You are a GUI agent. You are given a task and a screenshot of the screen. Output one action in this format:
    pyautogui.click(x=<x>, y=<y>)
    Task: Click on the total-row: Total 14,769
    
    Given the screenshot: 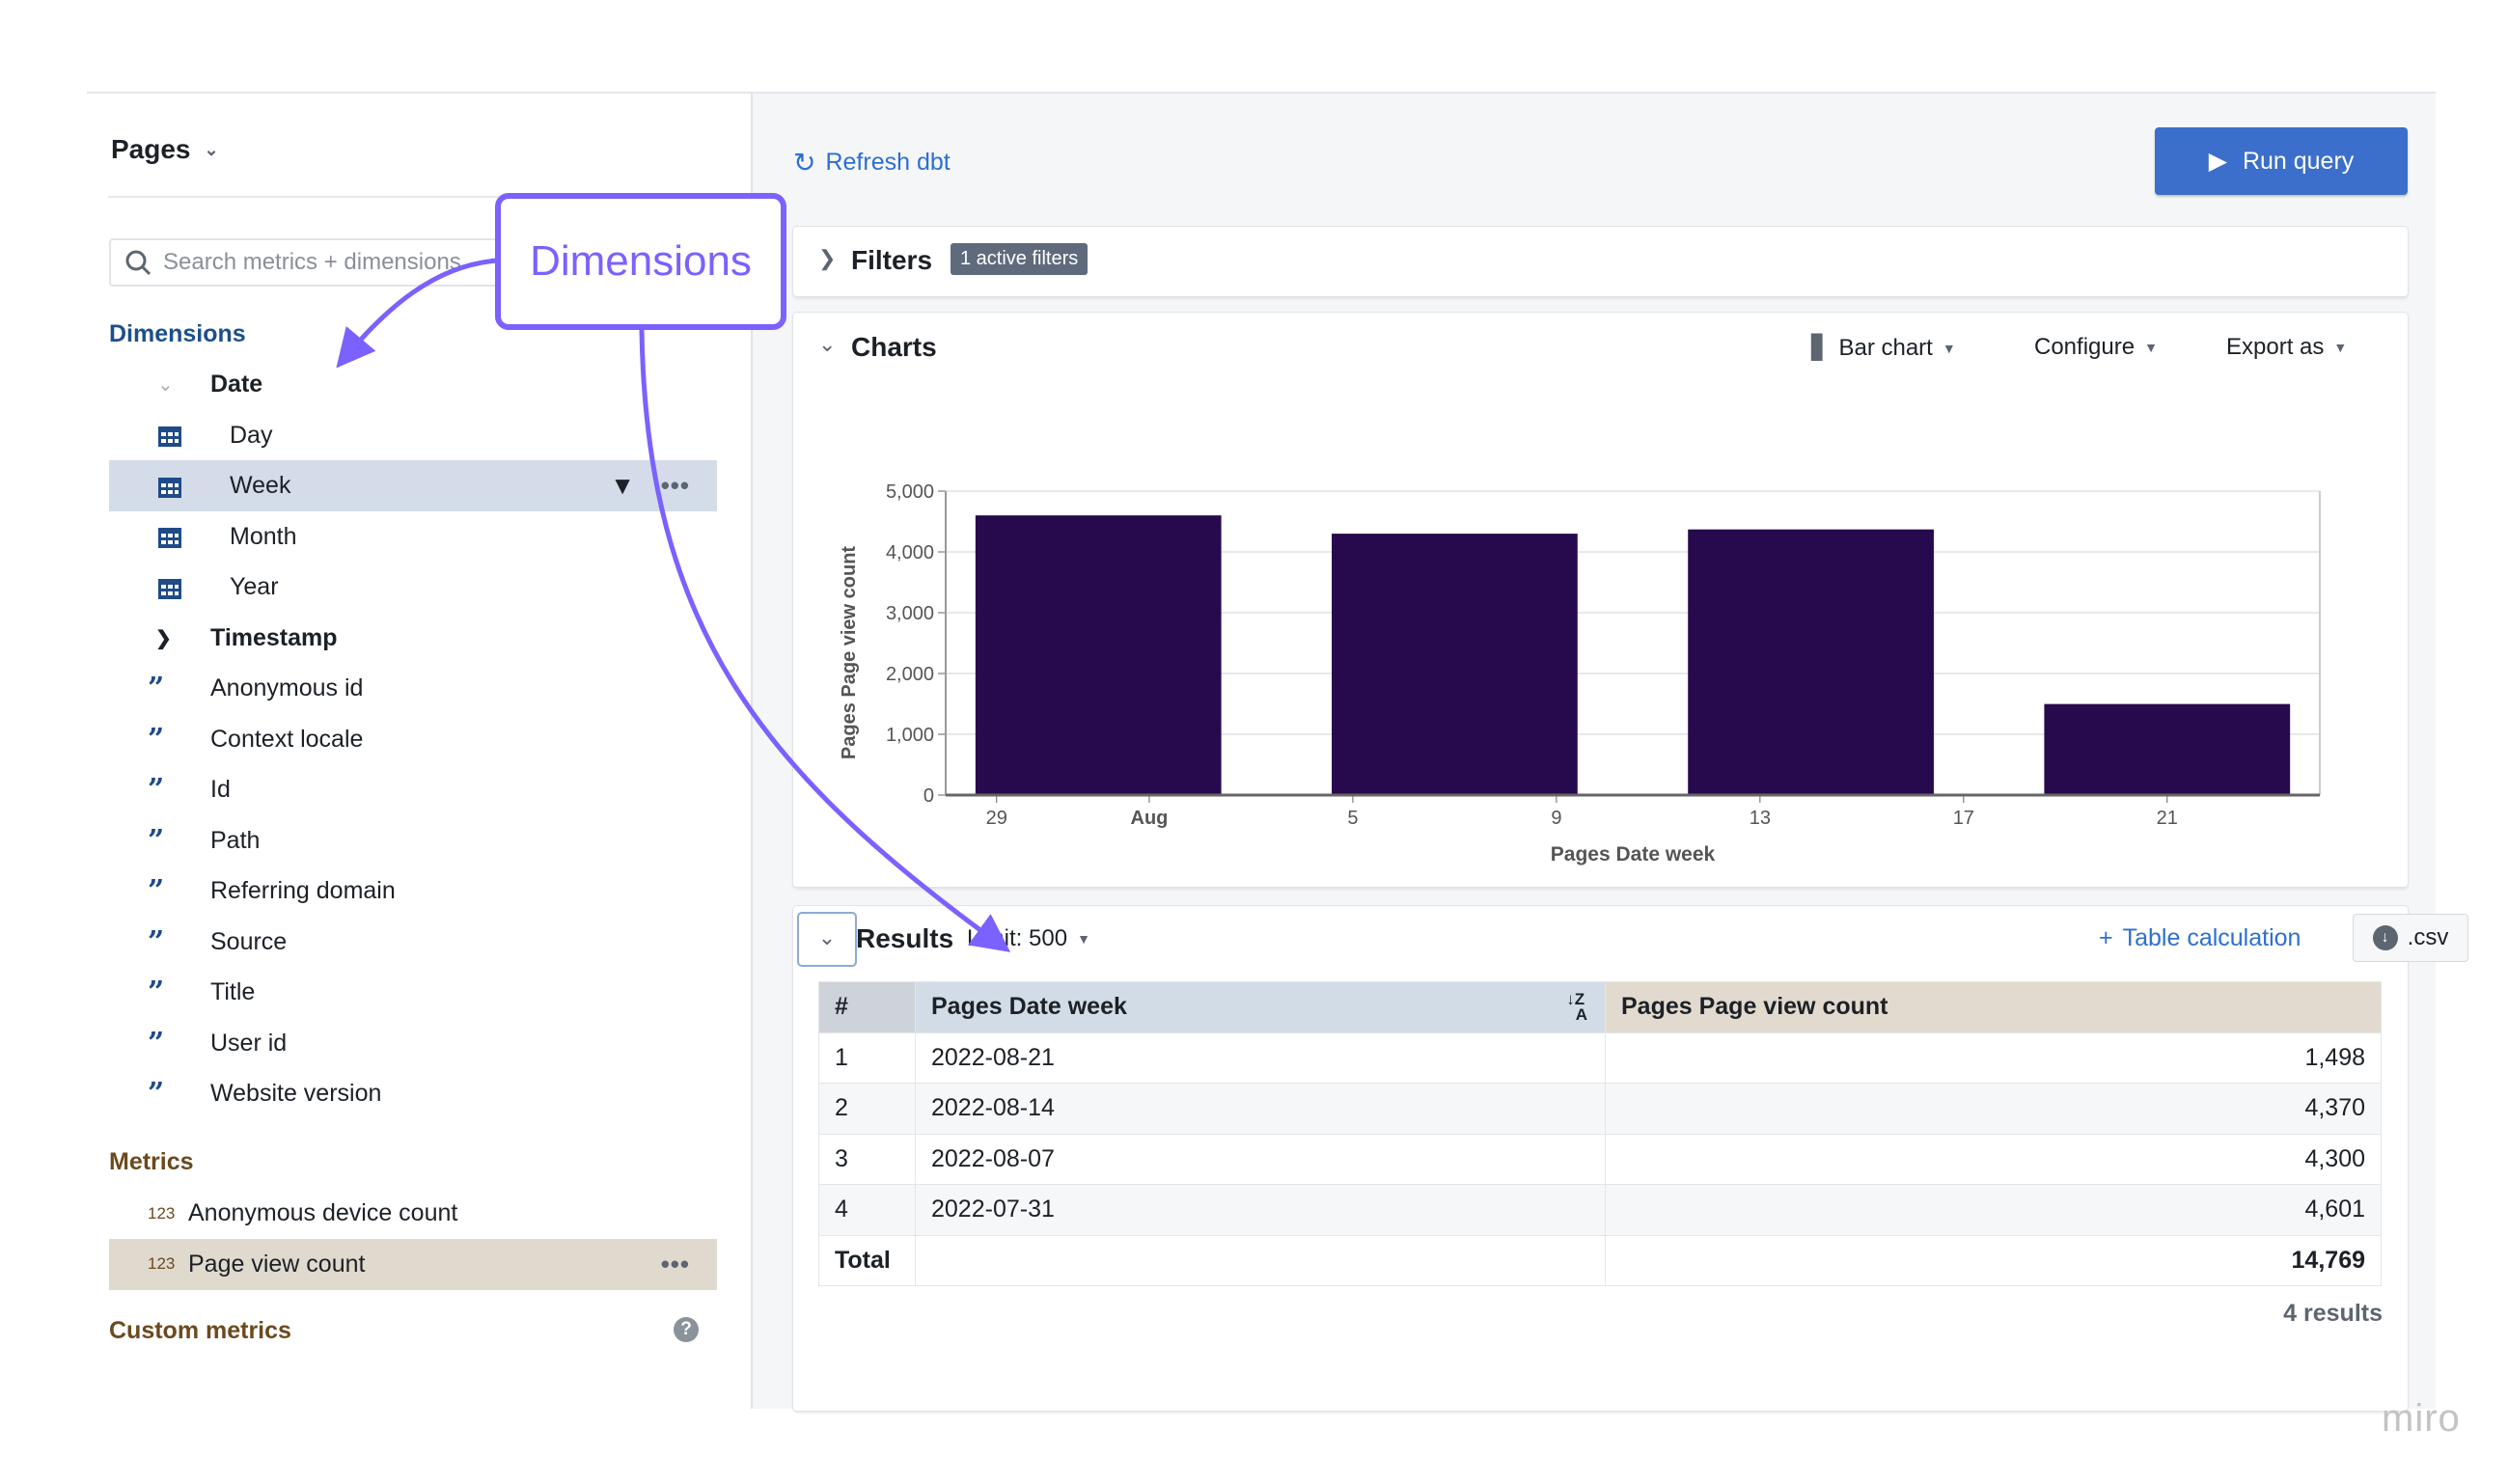 What is the action you would take?
    pyautogui.click(x=1600, y=1260)
    